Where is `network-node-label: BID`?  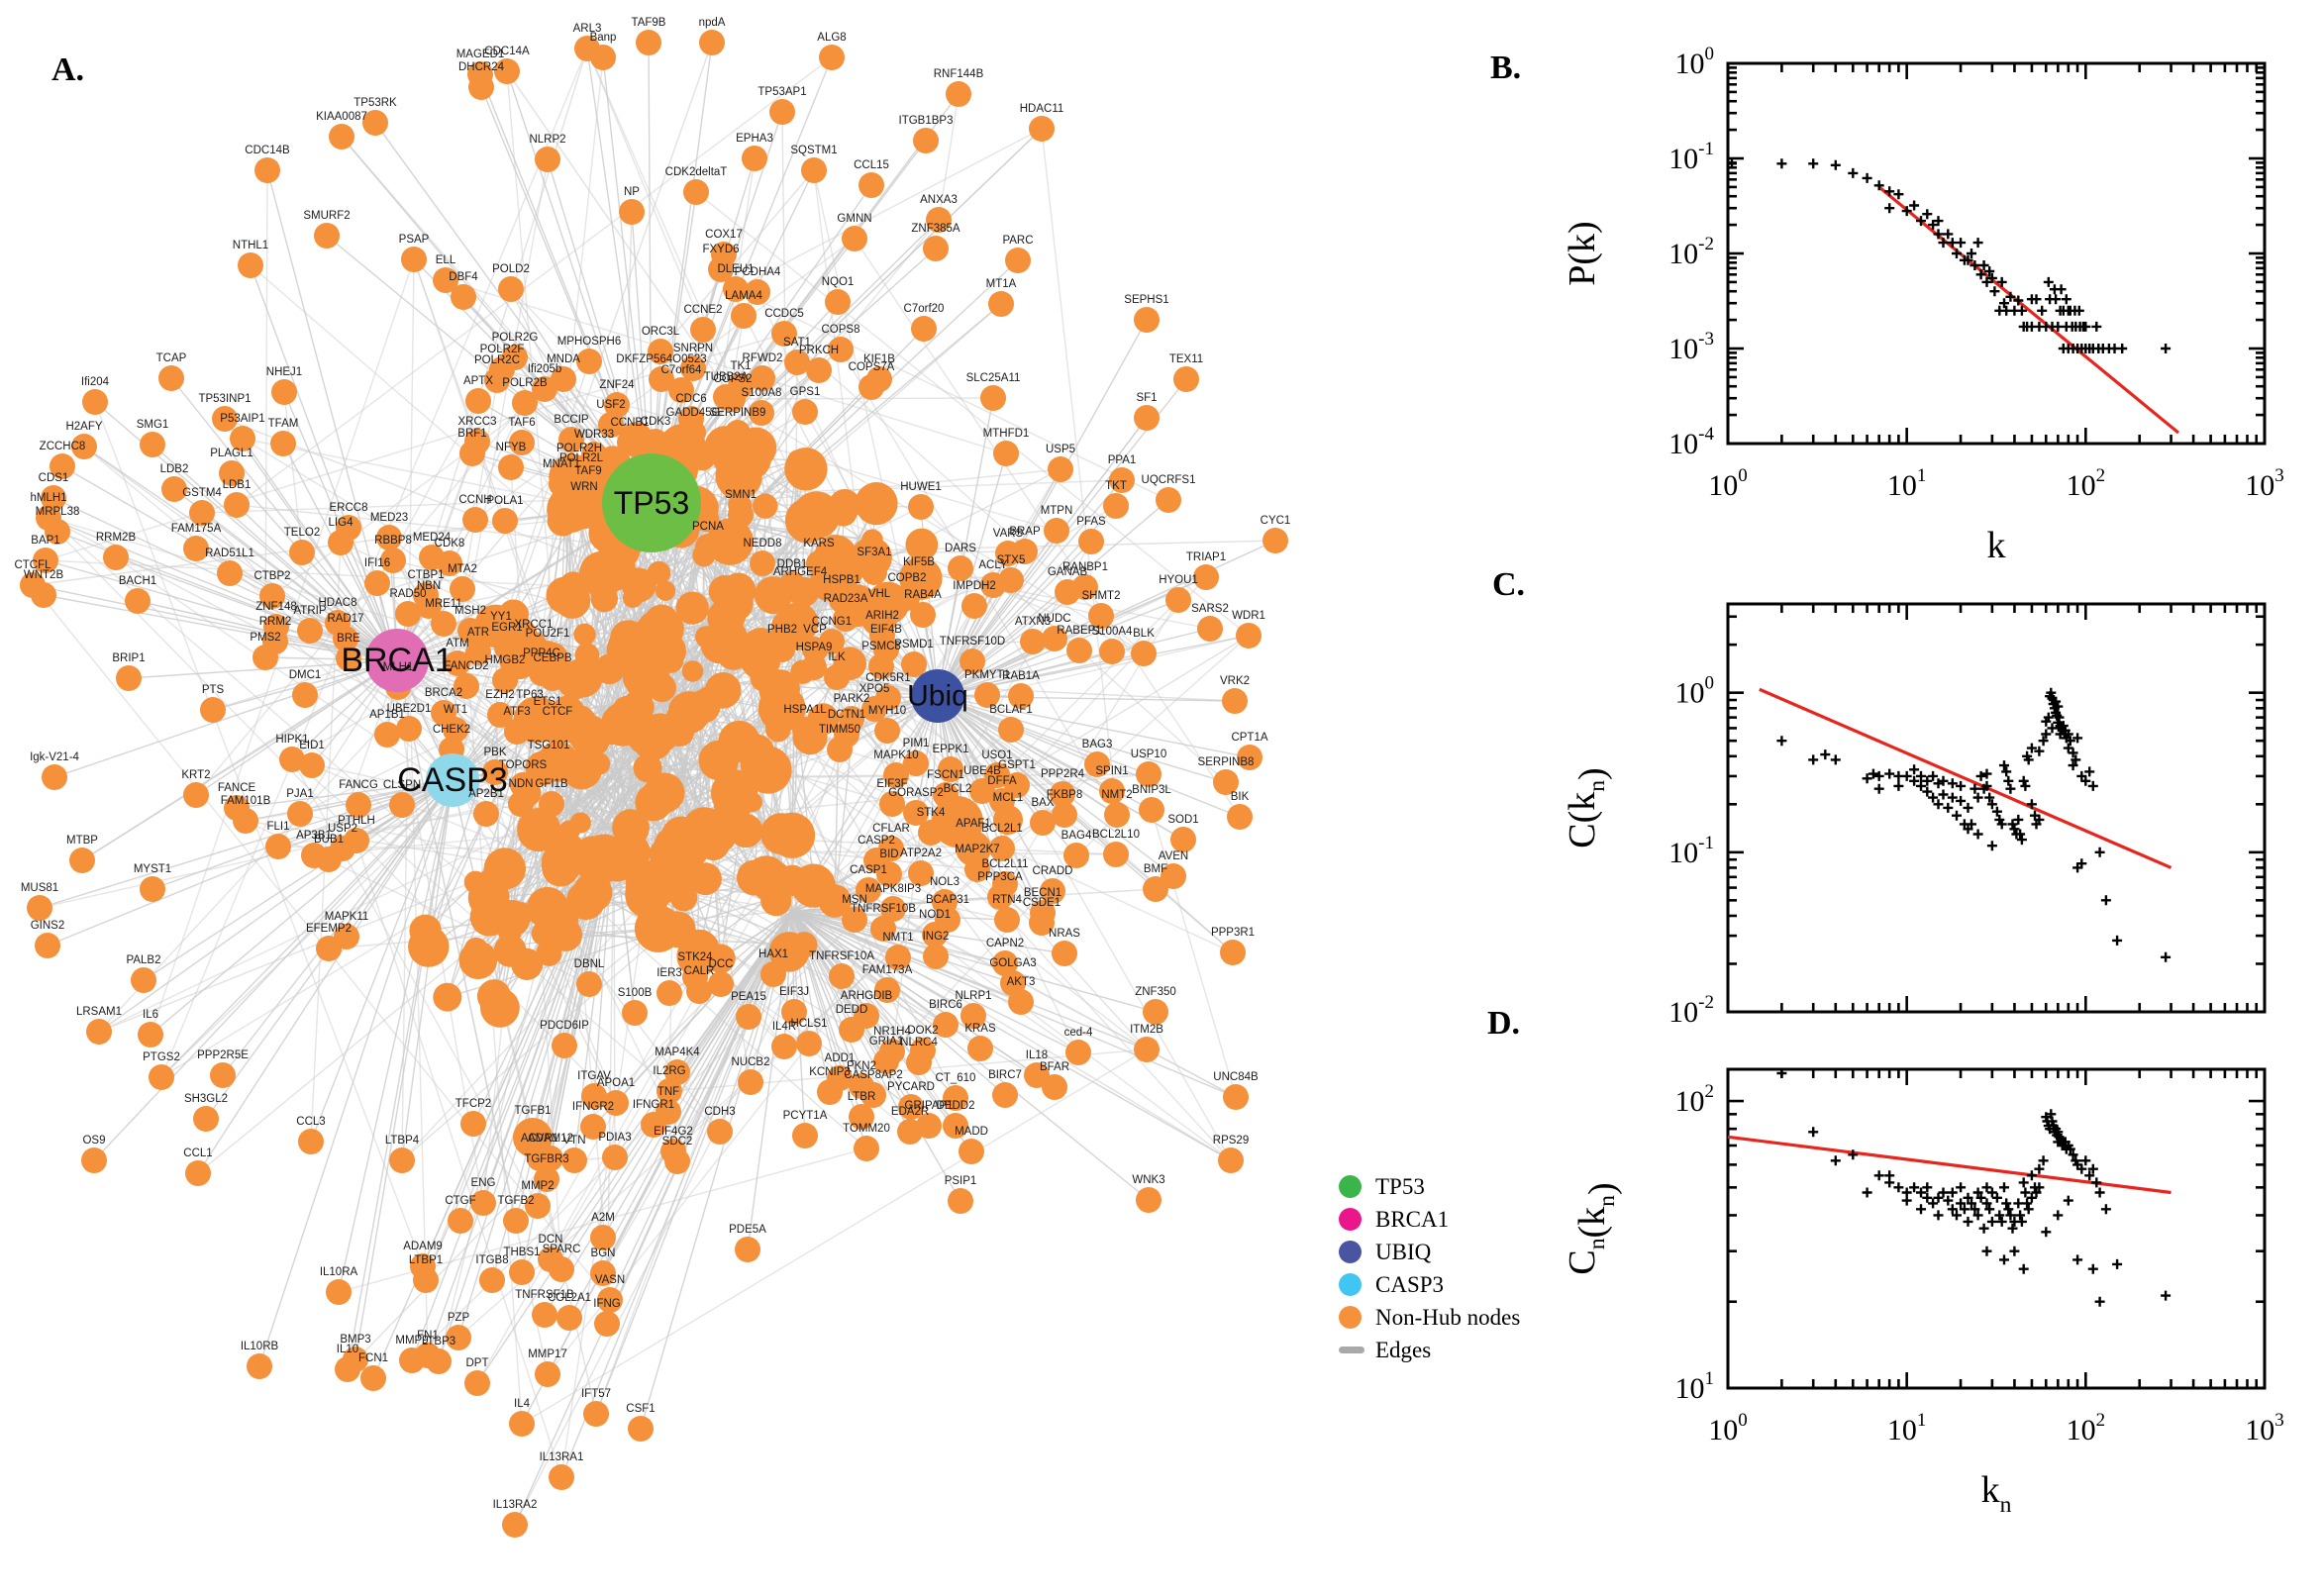
network-node-label: BID is located at coordinates (889, 854).